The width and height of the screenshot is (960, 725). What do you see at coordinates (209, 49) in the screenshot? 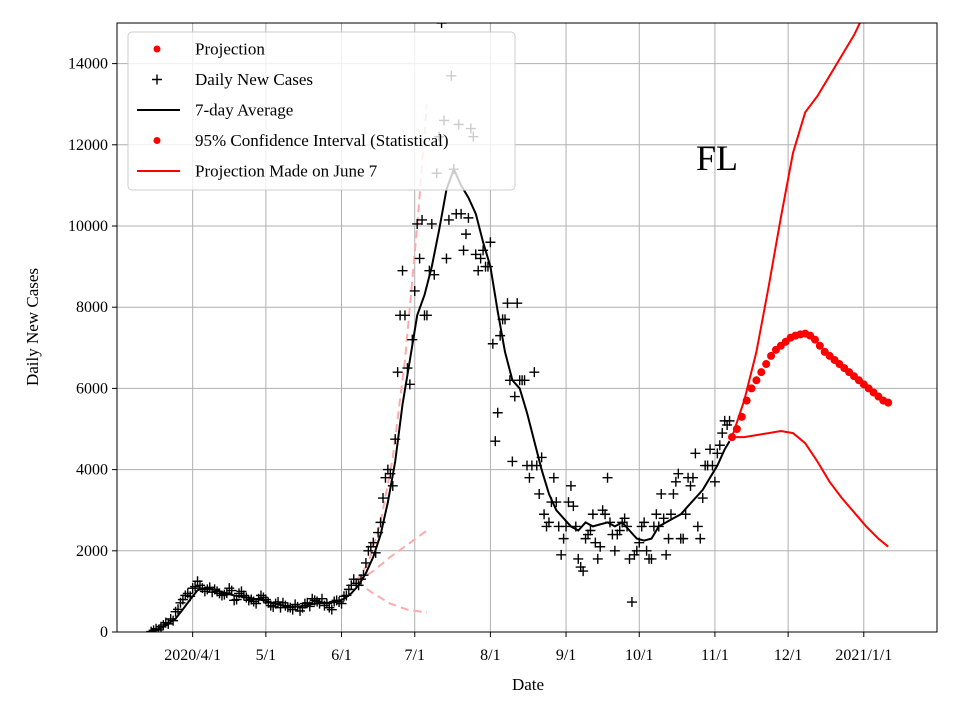
I see `legend-item: Projection` at bounding box center [209, 49].